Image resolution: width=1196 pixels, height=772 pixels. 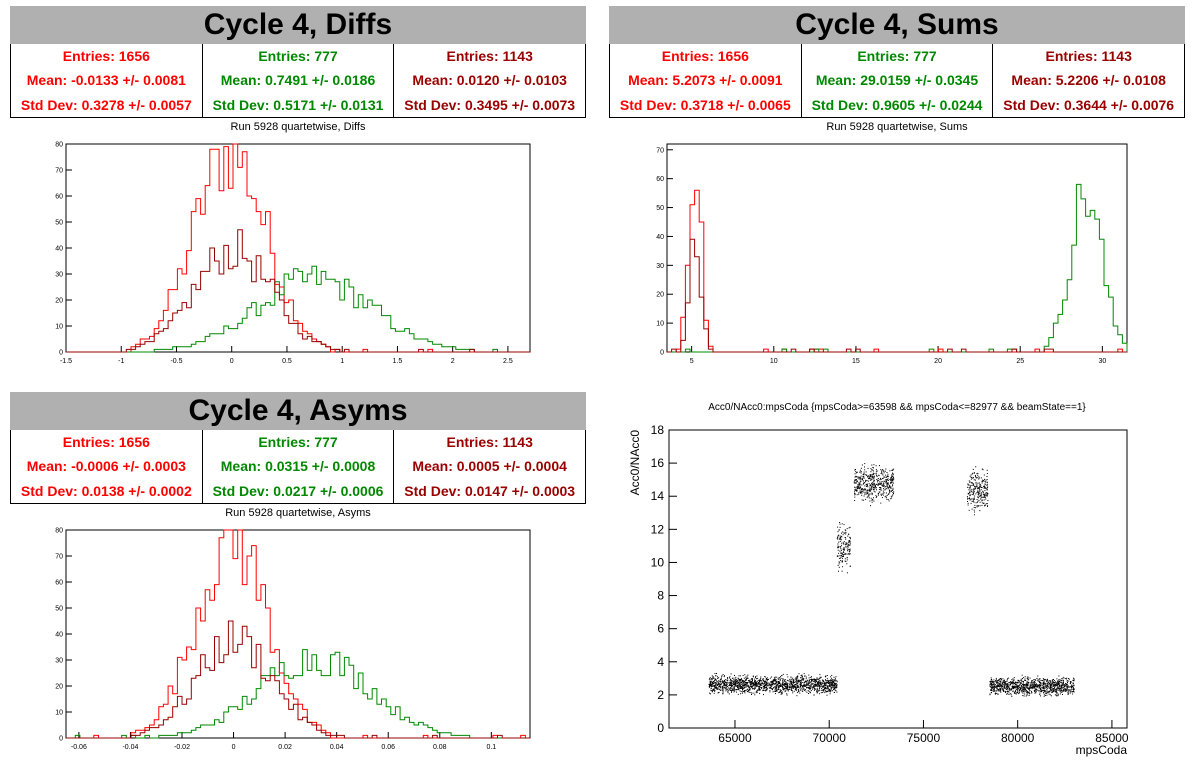 What do you see at coordinates (508, 361) in the screenshot?
I see `x-tick-label: 2.5` at bounding box center [508, 361].